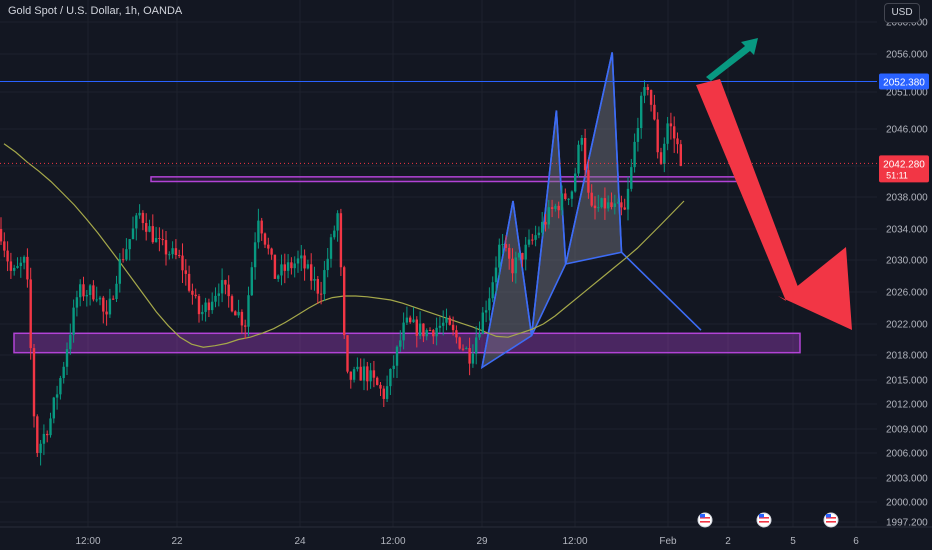 This screenshot has height=550, width=932. I want to click on y-tick-label: 1997.200, so click(907, 523).